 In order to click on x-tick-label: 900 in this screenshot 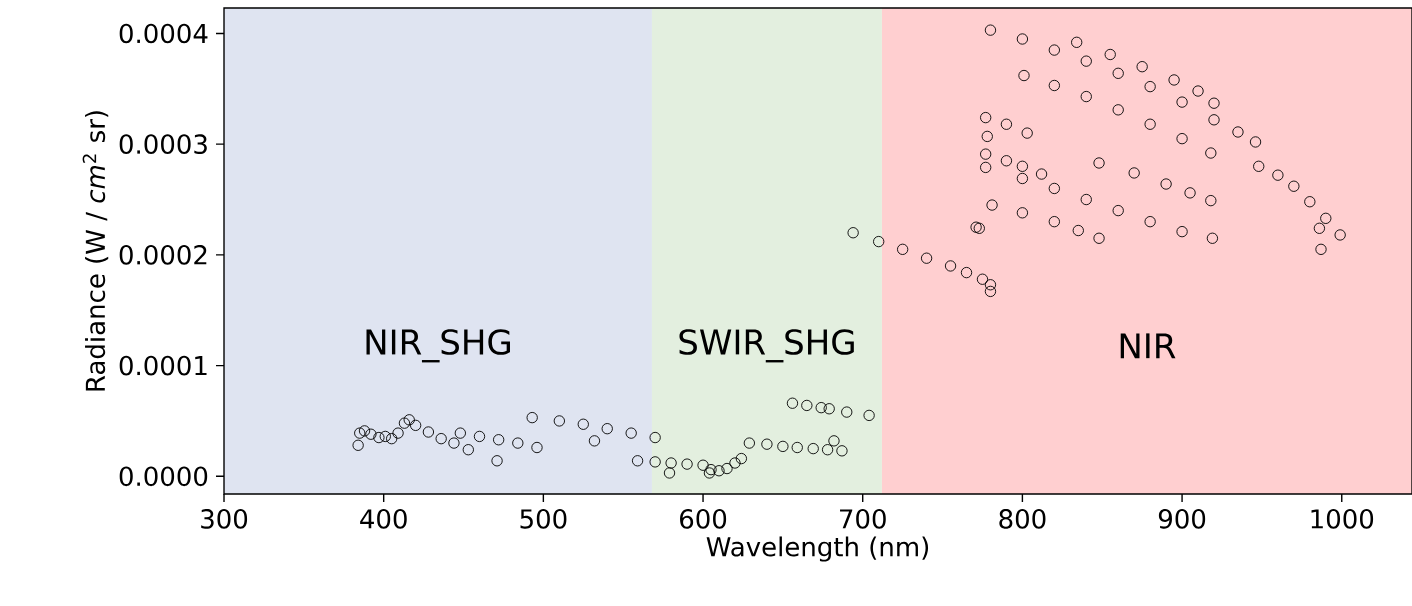, I will do `click(1182, 519)`.